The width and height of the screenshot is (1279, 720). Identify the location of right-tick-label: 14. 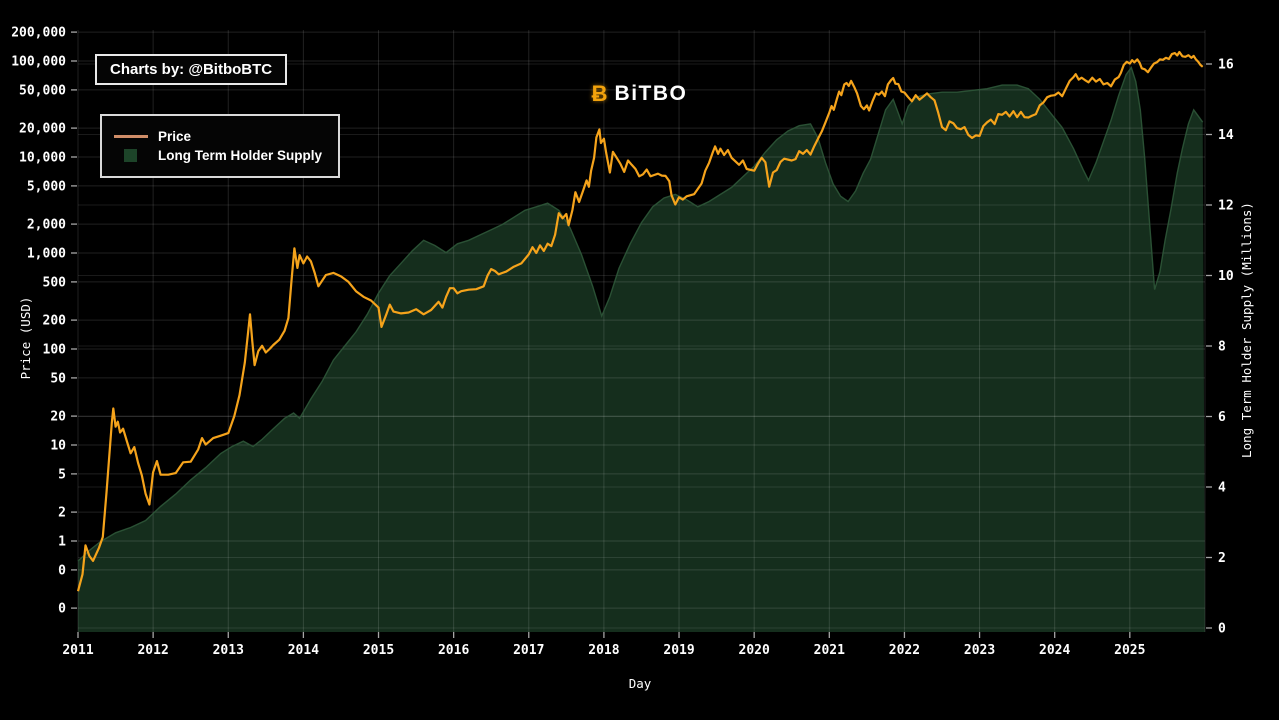
(1226, 135).